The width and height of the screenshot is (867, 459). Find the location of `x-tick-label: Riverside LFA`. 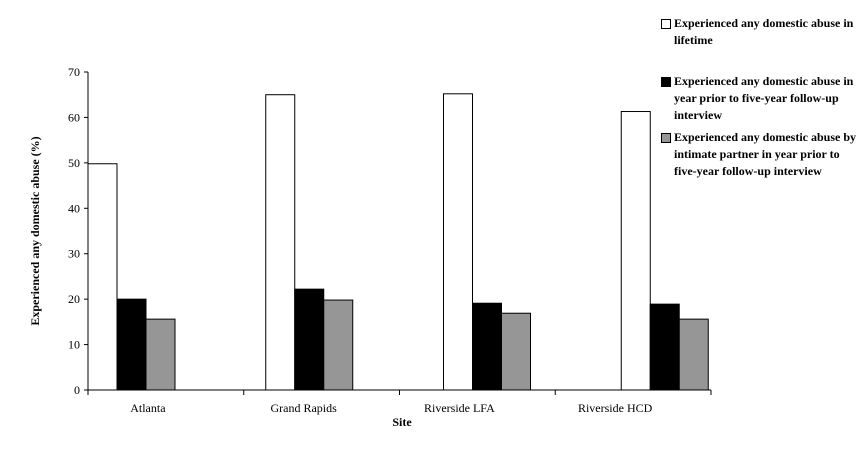

x-tick-label: Riverside LFA is located at coordinates (459, 408).